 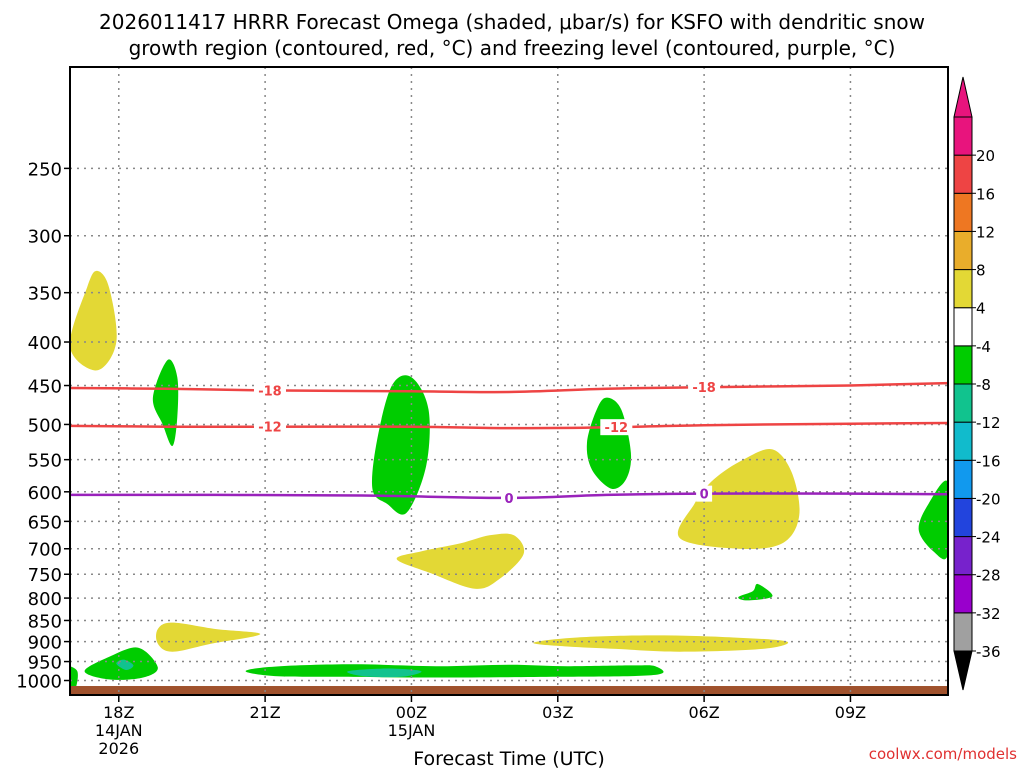 I want to click on y-tick-label-550: 550, so click(x=45, y=461).